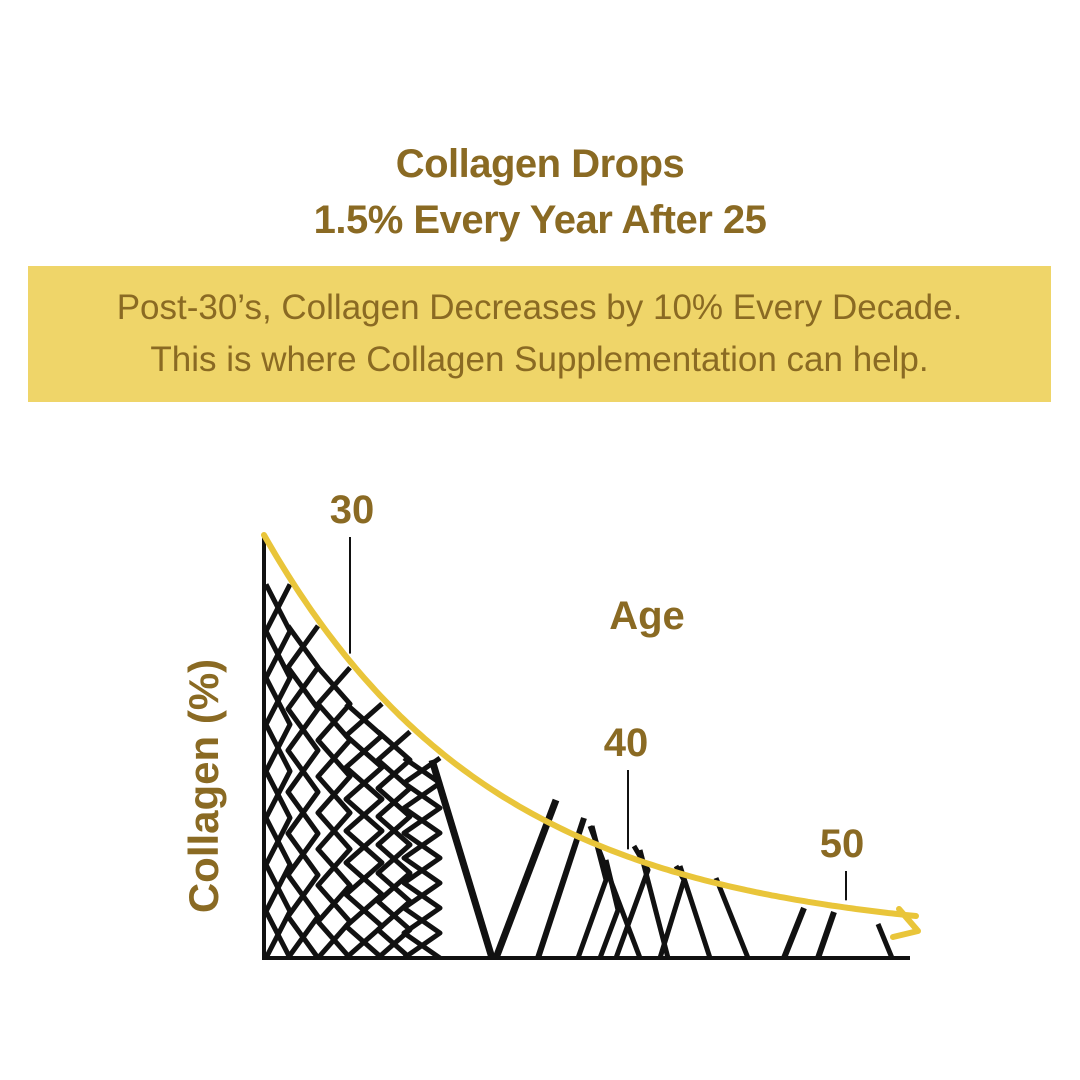 This screenshot has height=1080, width=1080. What do you see at coordinates (842, 844) in the screenshot?
I see `tick-label-50: 50` at bounding box center [842, 844].